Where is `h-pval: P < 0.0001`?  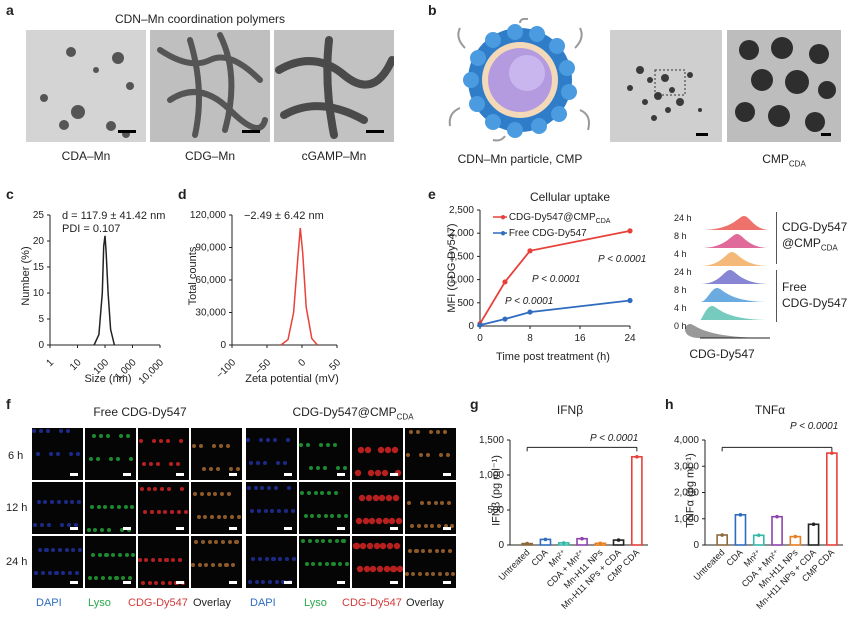 h-pval: P < 0.0001 is located at coordinates (814, 426).